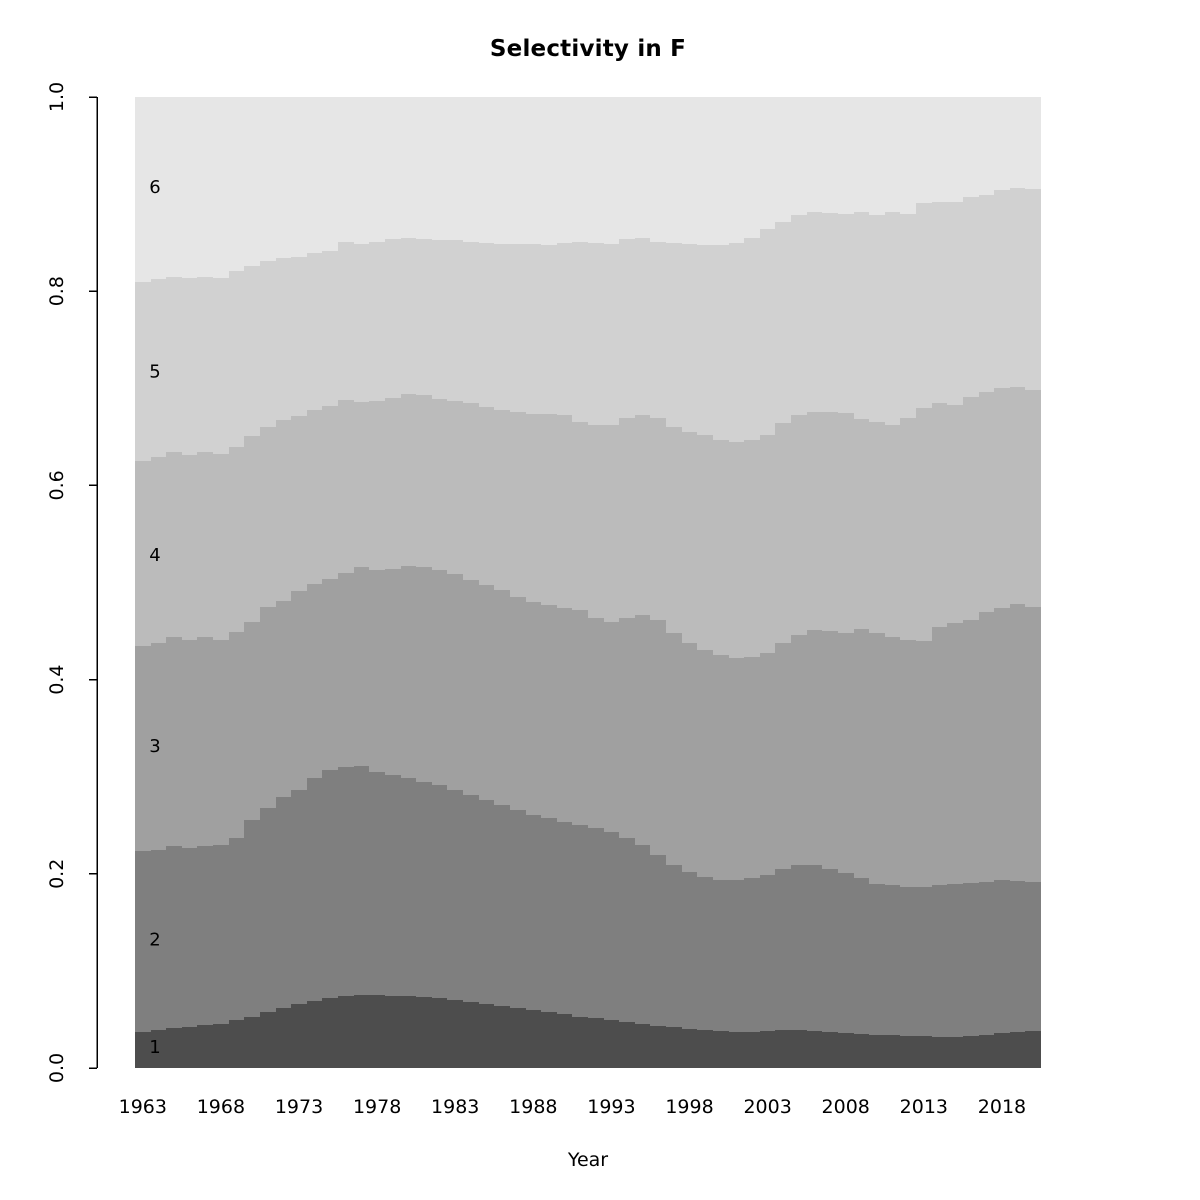  Describe the element at coordinates (830, 750) in the screenshot. I see `bar-segment-age3-2007` at that location.